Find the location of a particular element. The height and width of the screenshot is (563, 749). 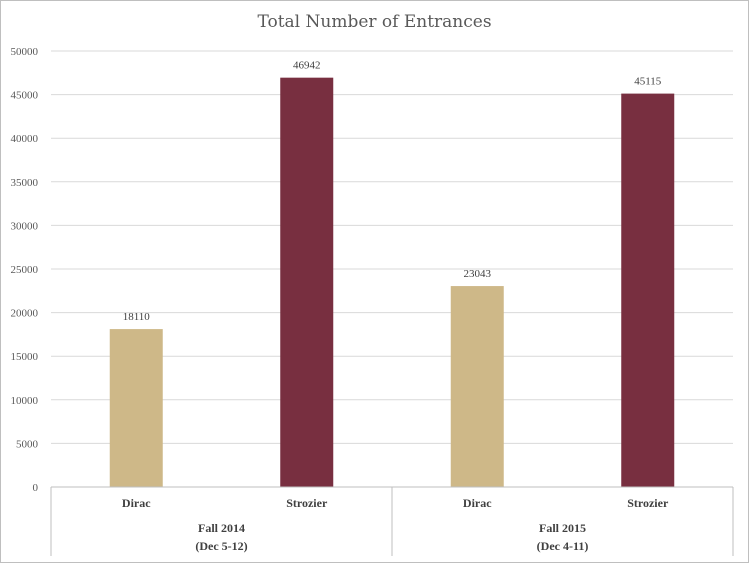

y-tick-label: 45000 is located at coordinates (25, 96).